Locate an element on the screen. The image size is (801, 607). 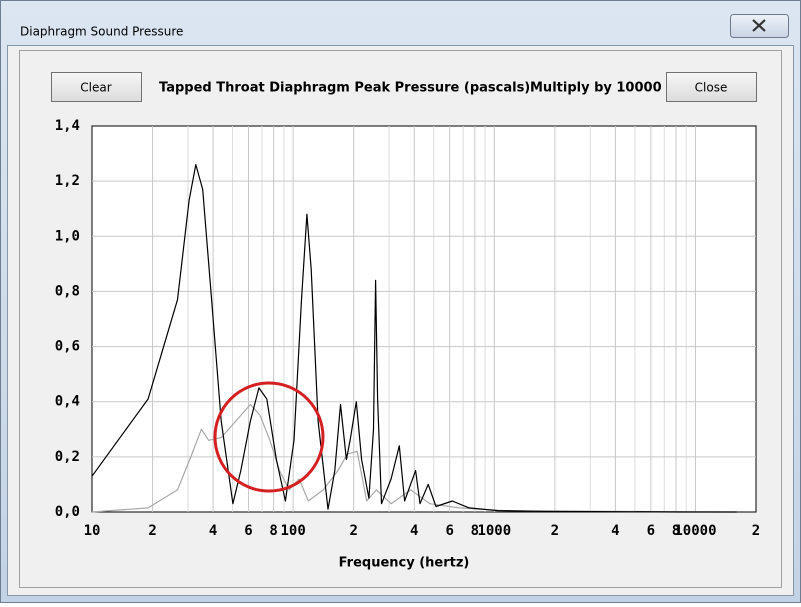
button-label: Close is located at coordinates (711, 88).